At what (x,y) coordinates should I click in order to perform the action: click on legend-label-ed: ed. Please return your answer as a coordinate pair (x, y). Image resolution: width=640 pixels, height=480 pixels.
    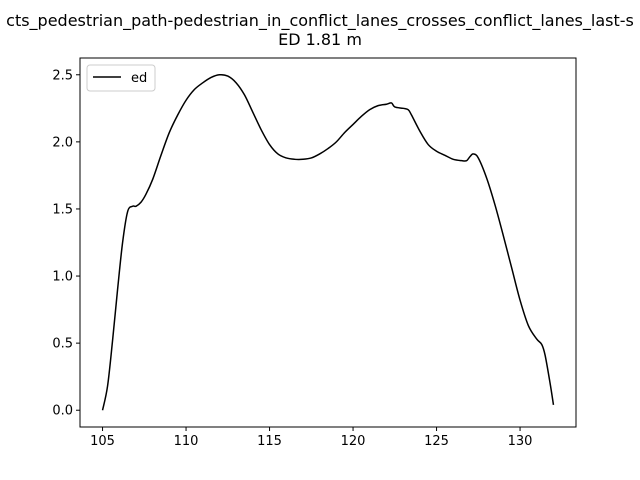
    Looking at the image, I should click on (139, 78).